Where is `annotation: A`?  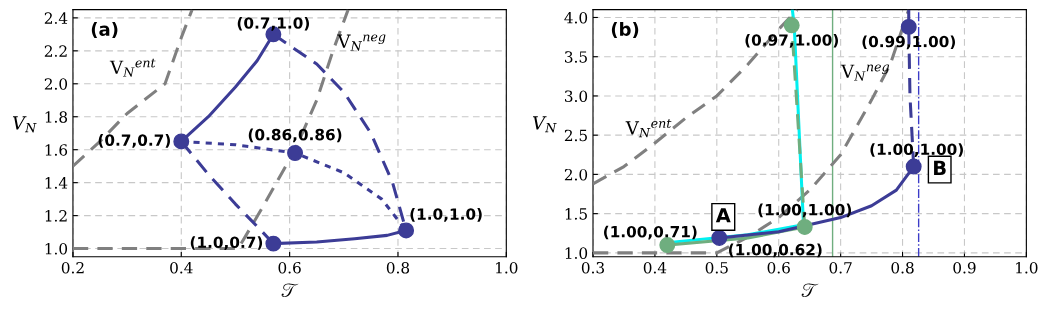
annotation: A is located at coordinates (723, 215).